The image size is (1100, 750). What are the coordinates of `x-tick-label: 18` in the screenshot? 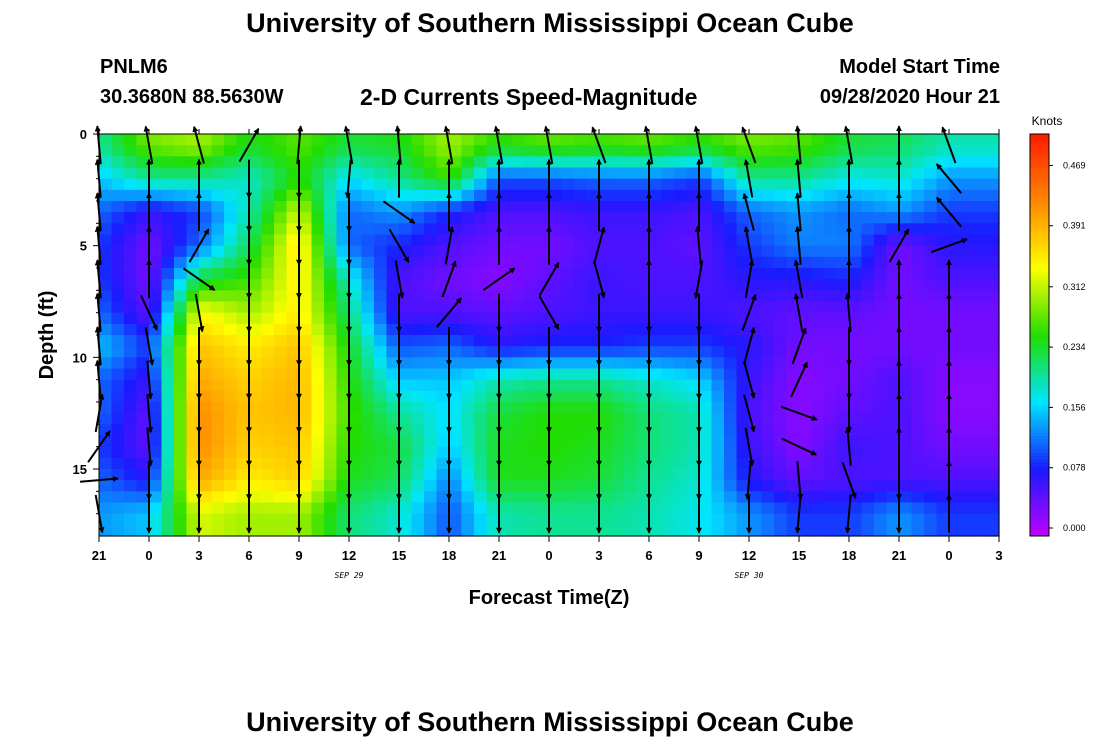 It's located at (449, 555).